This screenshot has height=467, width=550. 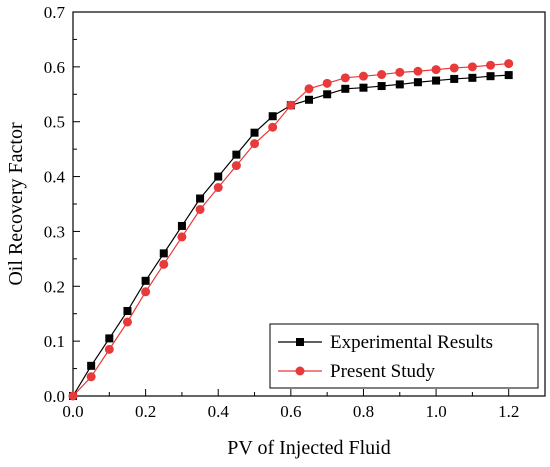 What do you see at coordinates (363, 411) in the screenshot?
I see `x-tick-label: 0.8` at bounding box center [363, 411].